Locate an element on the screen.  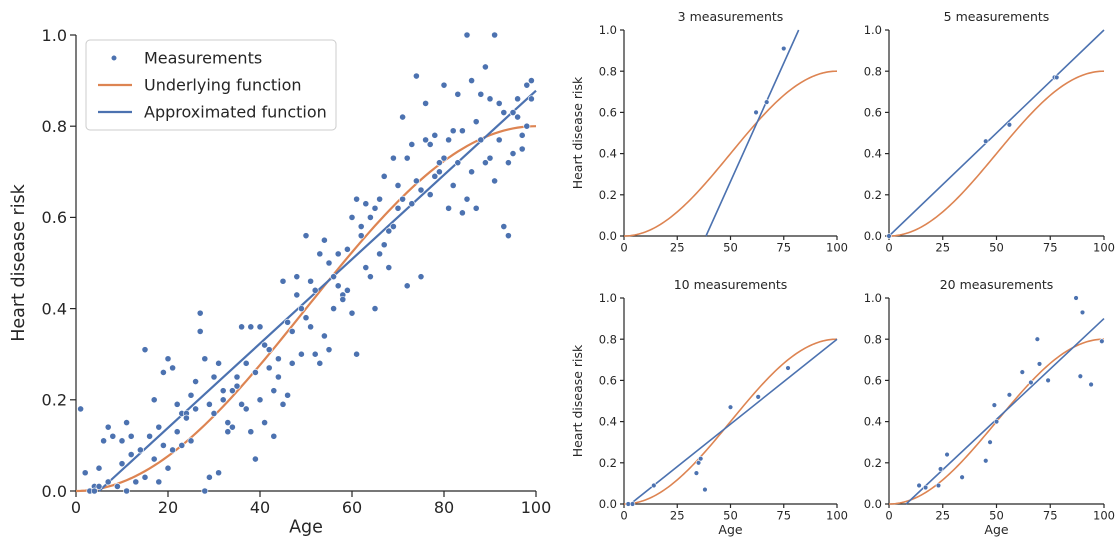
x-tick-label: 75 is located at coordinates (1050, 248).